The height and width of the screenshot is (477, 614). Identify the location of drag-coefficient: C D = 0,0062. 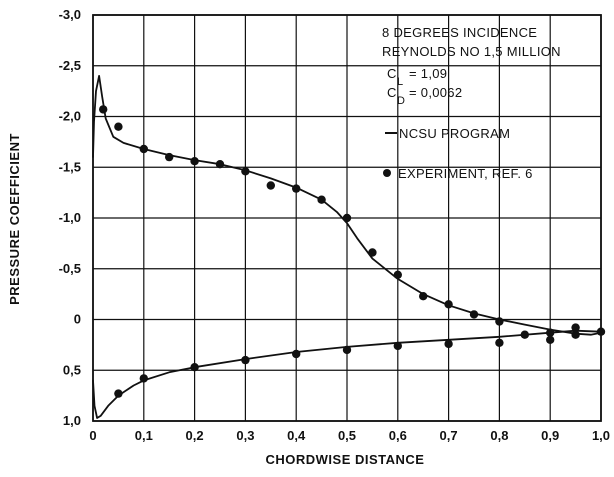
(424, 96).